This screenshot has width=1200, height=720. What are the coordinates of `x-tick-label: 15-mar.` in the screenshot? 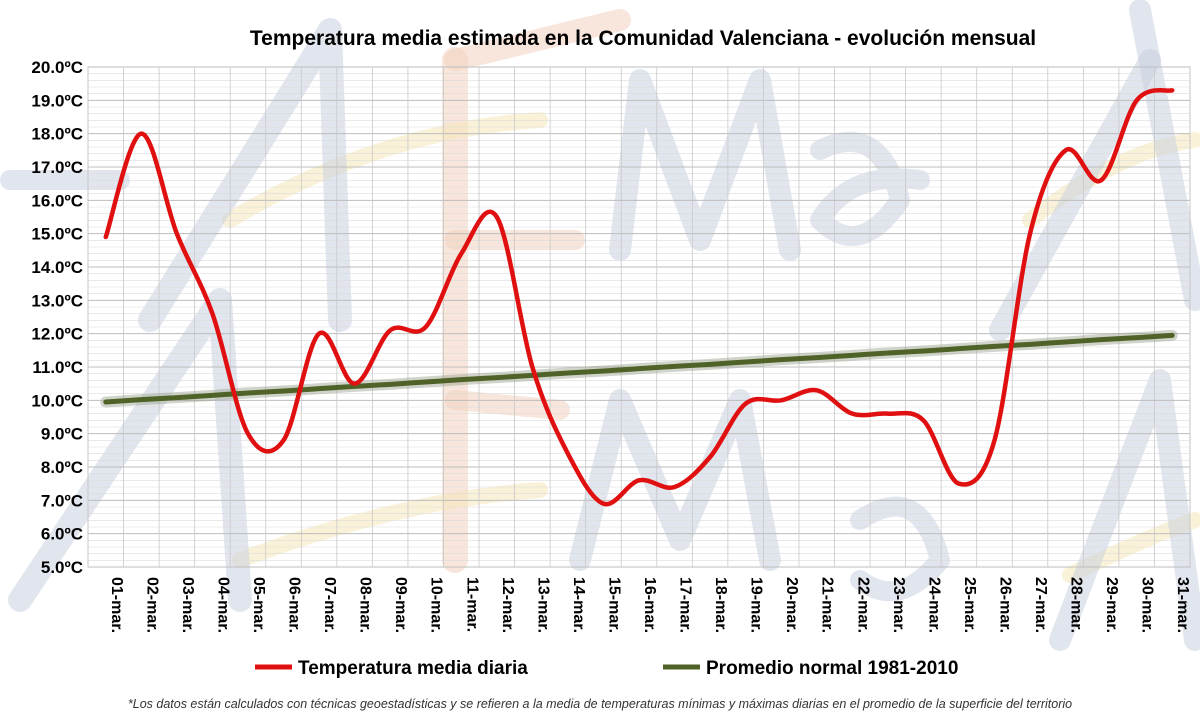 It's located at (613, 605).